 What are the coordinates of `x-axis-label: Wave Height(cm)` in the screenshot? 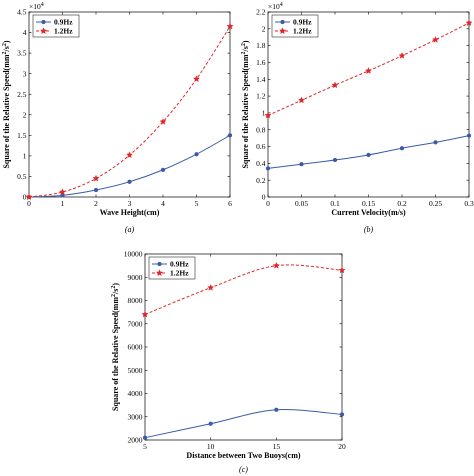 It's located at (130, 212).